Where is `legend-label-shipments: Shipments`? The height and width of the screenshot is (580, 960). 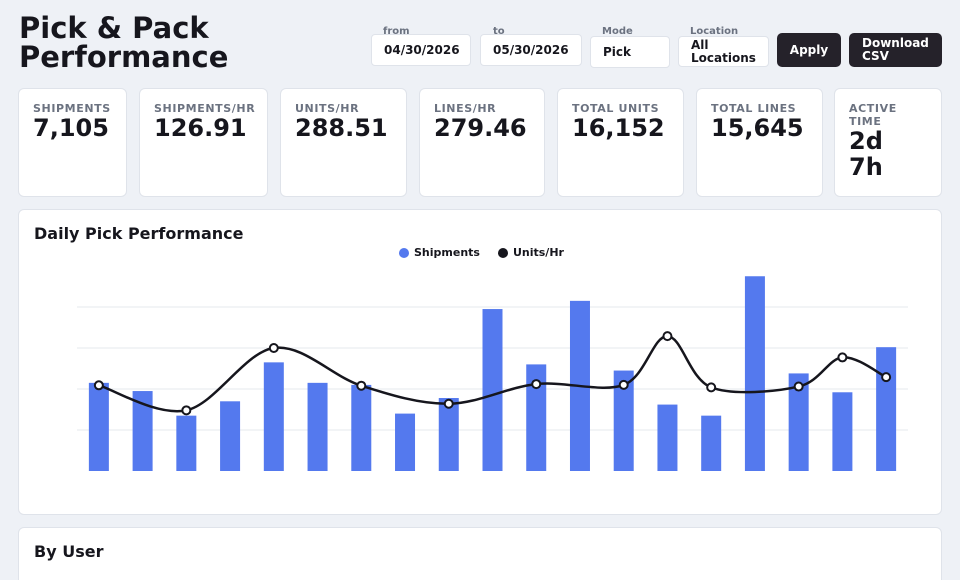 legend-label-shipments: Shipments is located at coordinates (447, 252).